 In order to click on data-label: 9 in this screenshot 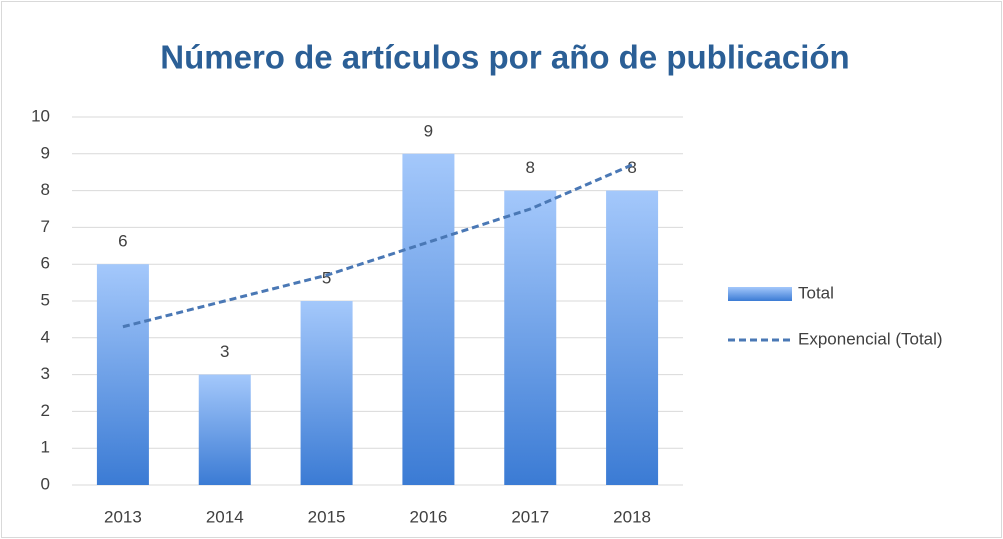, I will do `click(428, 130)`.